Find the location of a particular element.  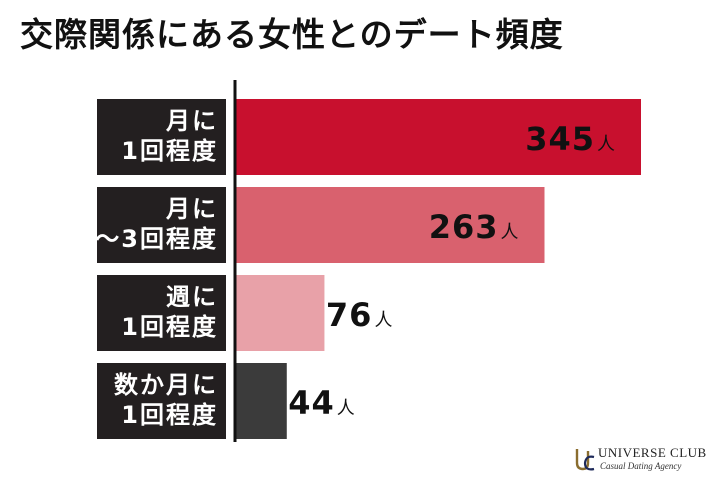

uc-monogram-icon is located at coordinates (585, 460).